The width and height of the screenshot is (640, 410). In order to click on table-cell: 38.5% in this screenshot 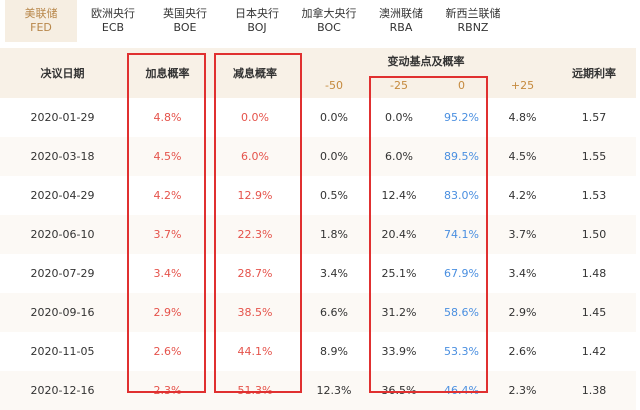, I will do `click(255, 312)`.